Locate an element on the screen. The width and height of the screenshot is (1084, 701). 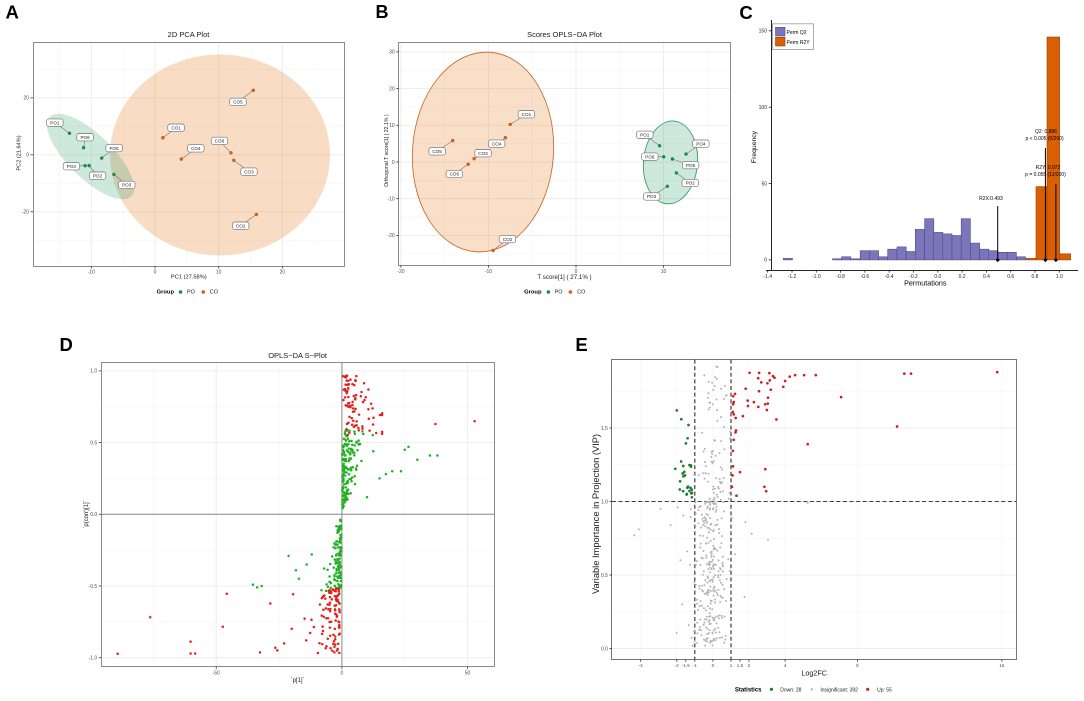
svg-text: 1 is located at coordinates (731, 665).